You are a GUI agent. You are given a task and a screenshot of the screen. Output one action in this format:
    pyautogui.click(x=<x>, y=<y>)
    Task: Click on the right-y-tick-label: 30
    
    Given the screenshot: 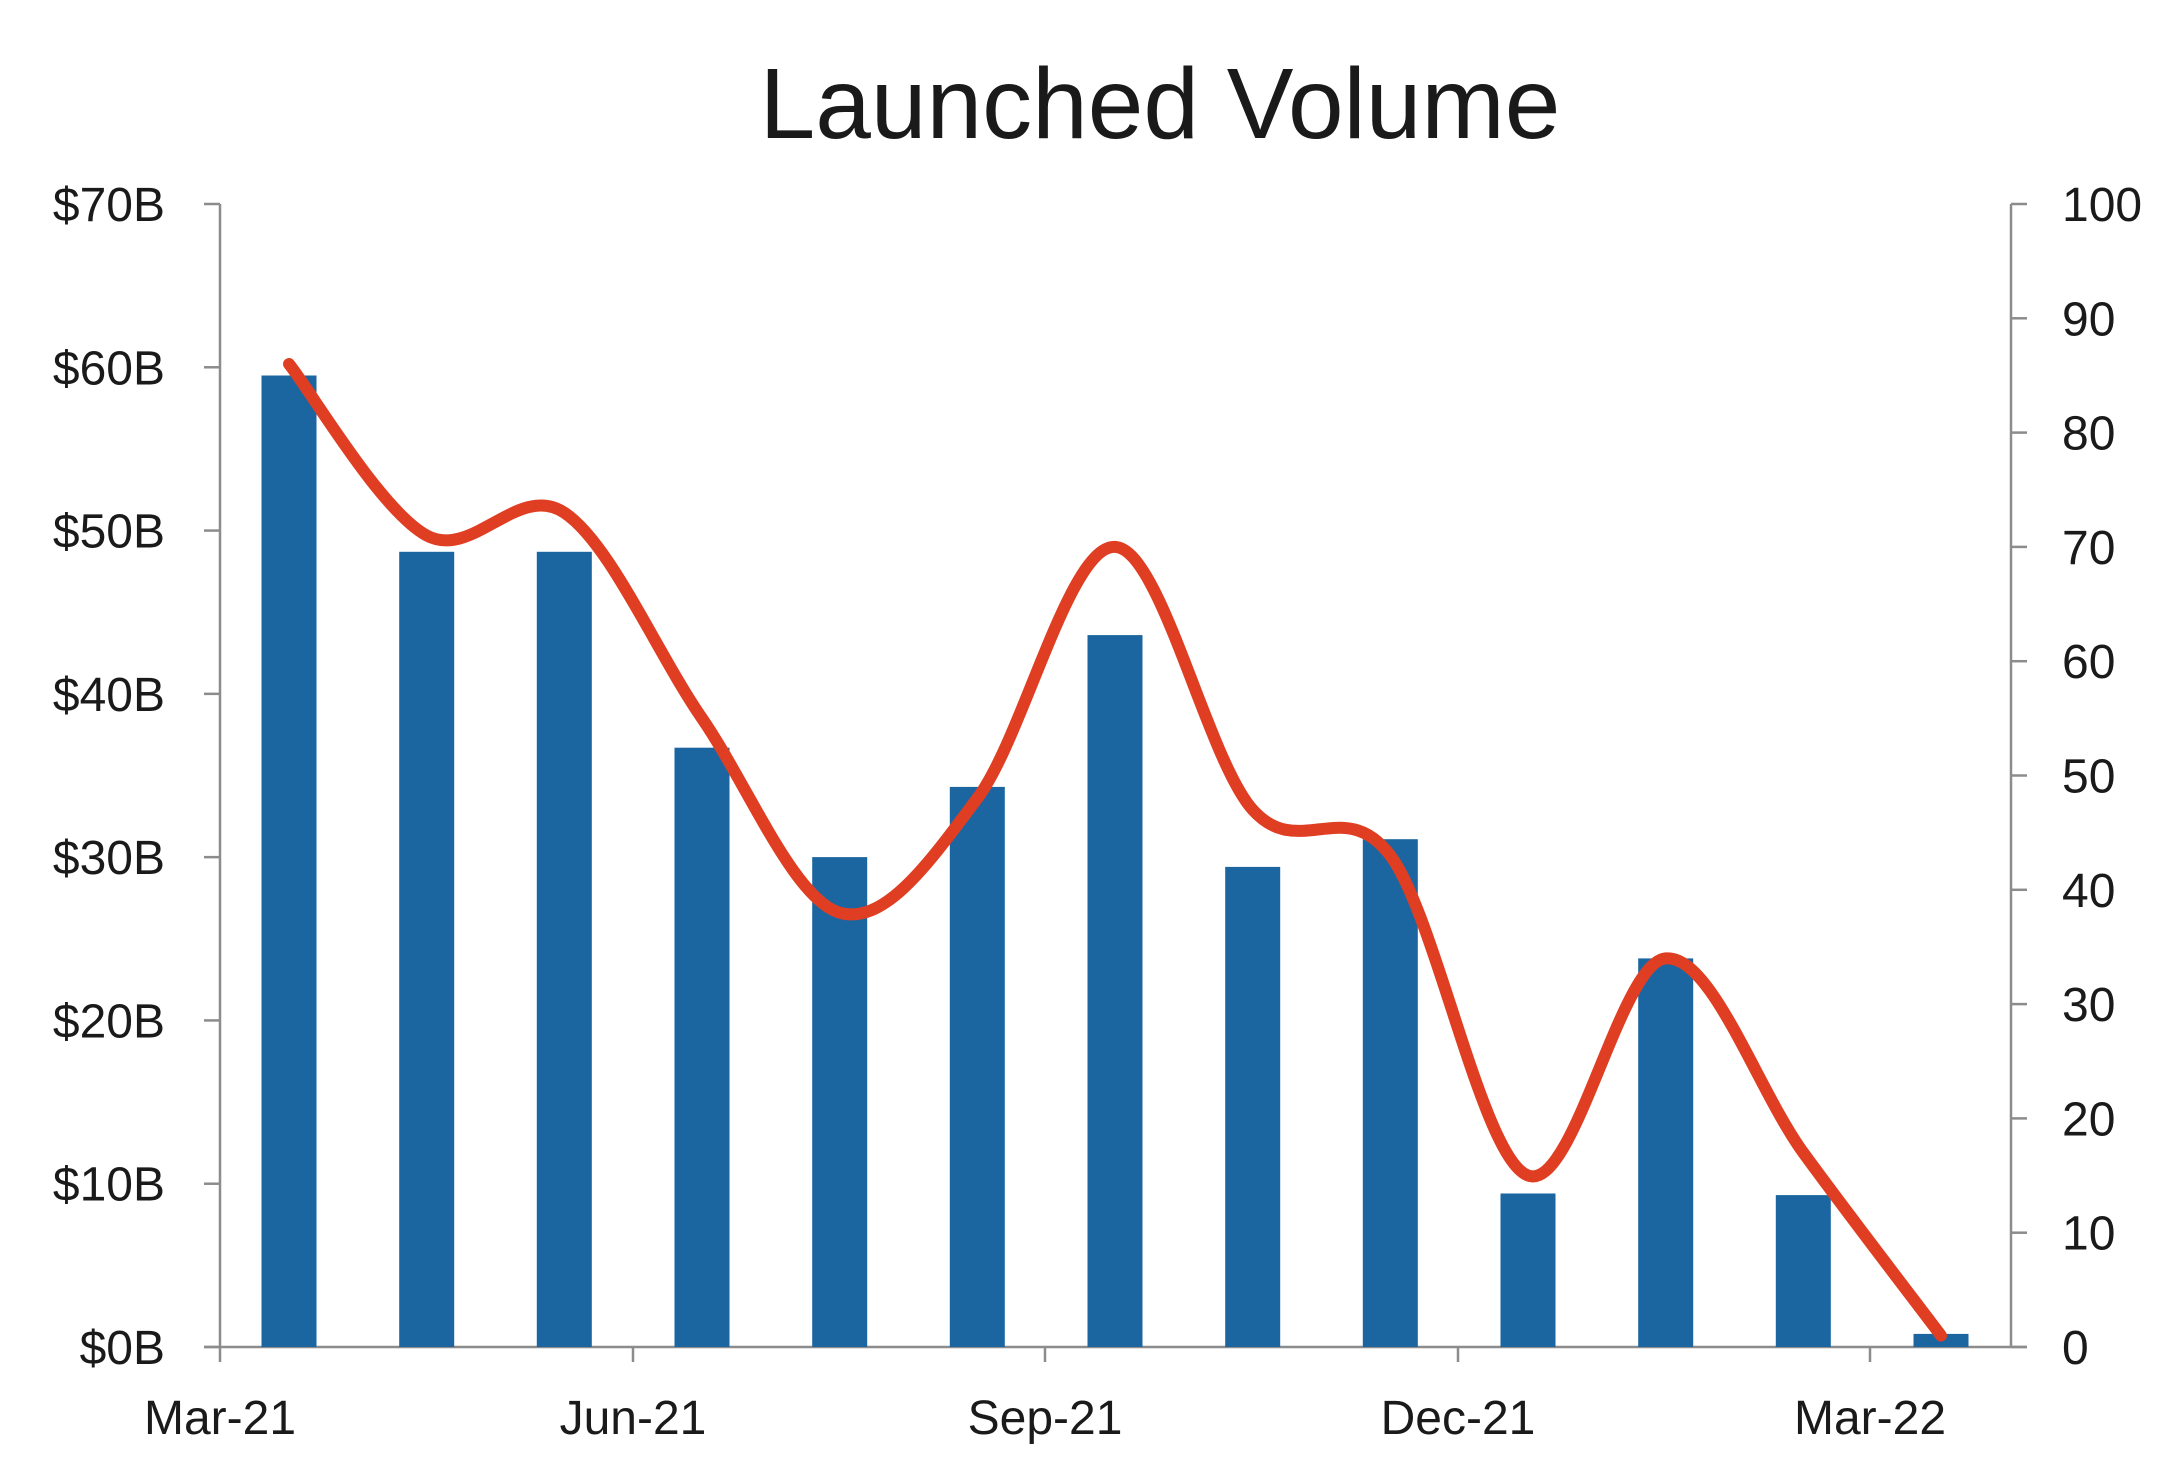 What is the action you would take?
    pyautogui.click(x=2088, y=1005)
    